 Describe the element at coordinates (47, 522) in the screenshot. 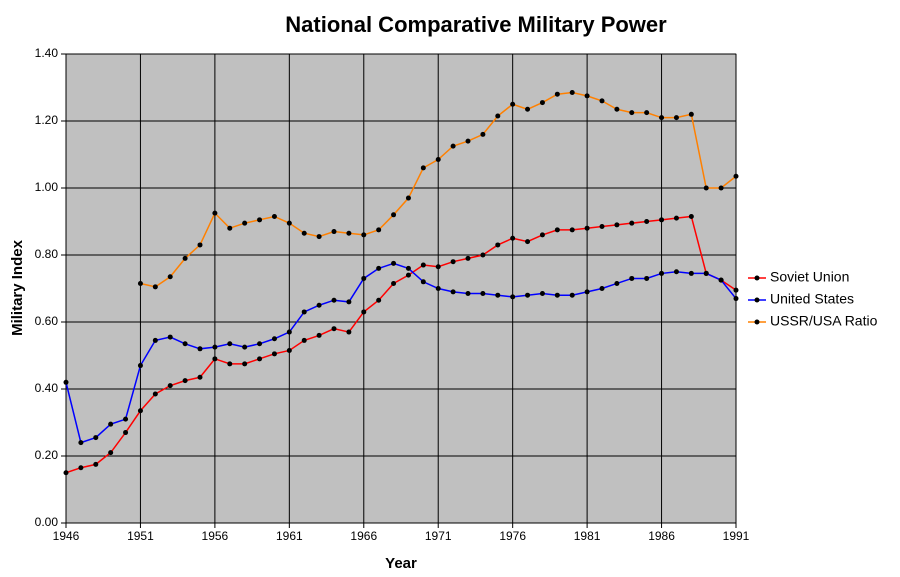

I see `y-tick-label: 0.00` at that location.